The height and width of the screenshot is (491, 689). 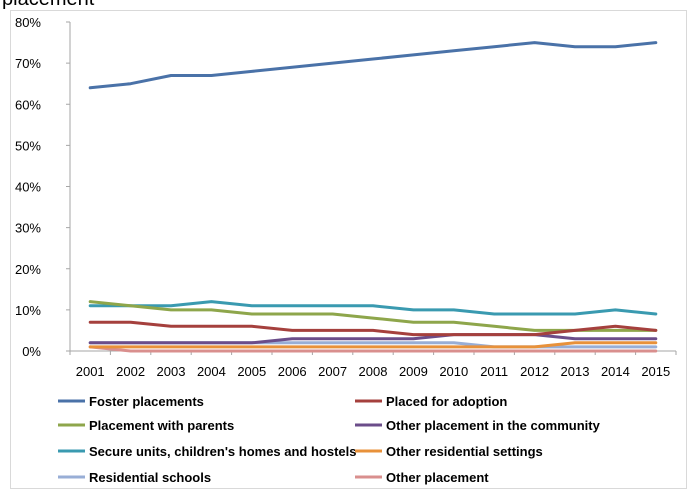 What do you see at coordinates (251, 371) in the screenshot?
I see `x-tick-label: 2005` at bounding box center [251, 371].